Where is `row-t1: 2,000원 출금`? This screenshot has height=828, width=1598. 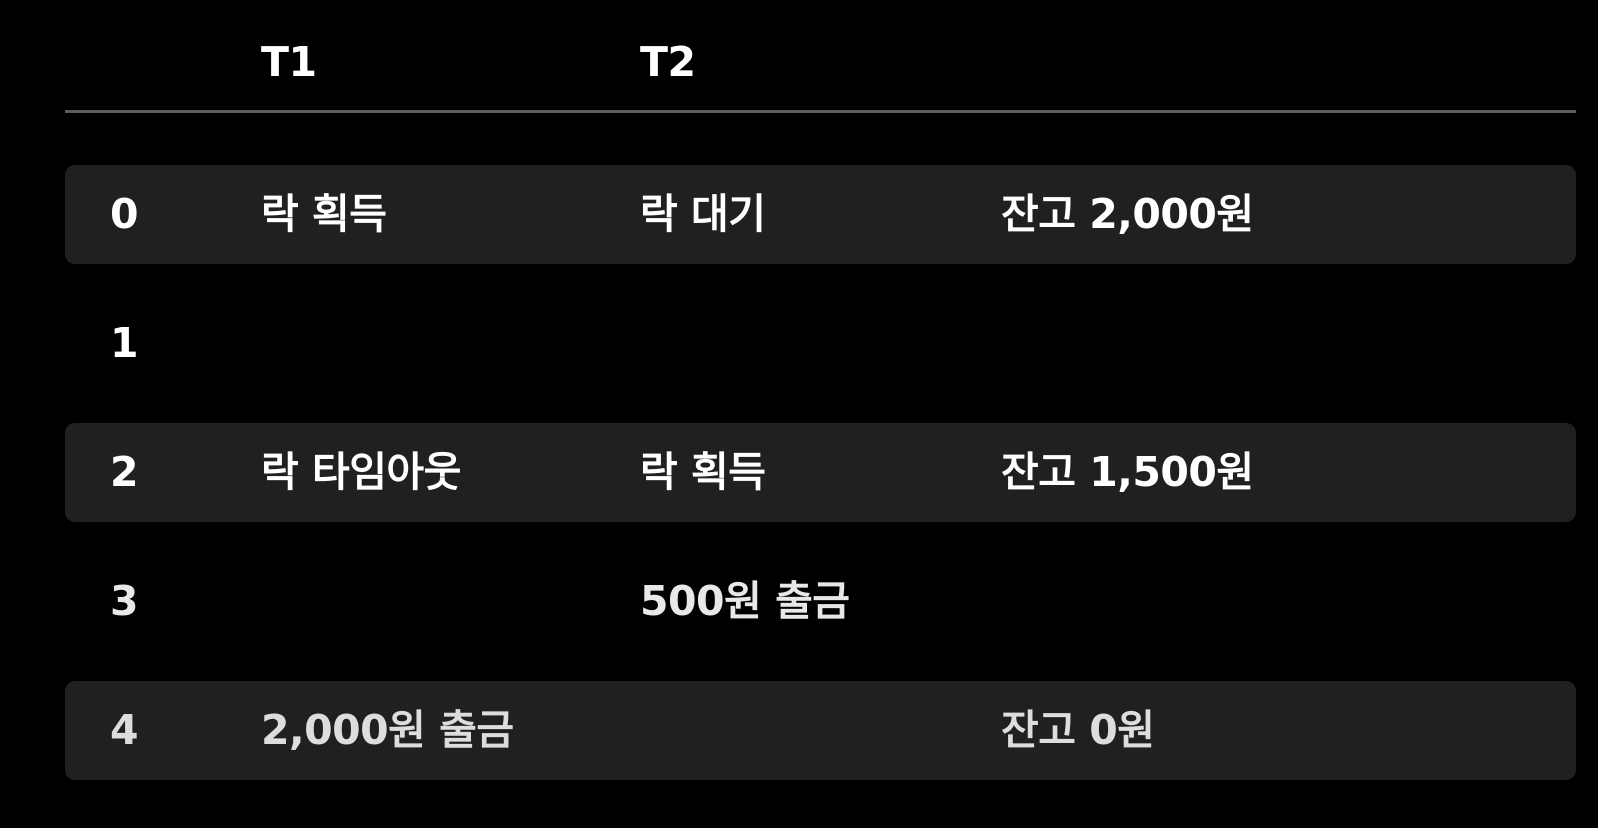 row-t1: 2,000원 출금 is located at coordinates (387, 730).